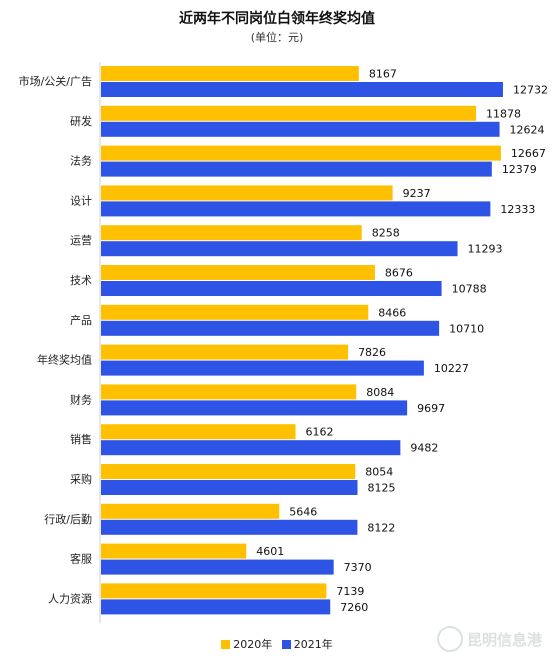 The height and width of the screenshot is (664, 554). What do you see at coordinates (466, 328) in the screenshot?
I see `data-label-2021: 10710` at bounding box center [466, 328].